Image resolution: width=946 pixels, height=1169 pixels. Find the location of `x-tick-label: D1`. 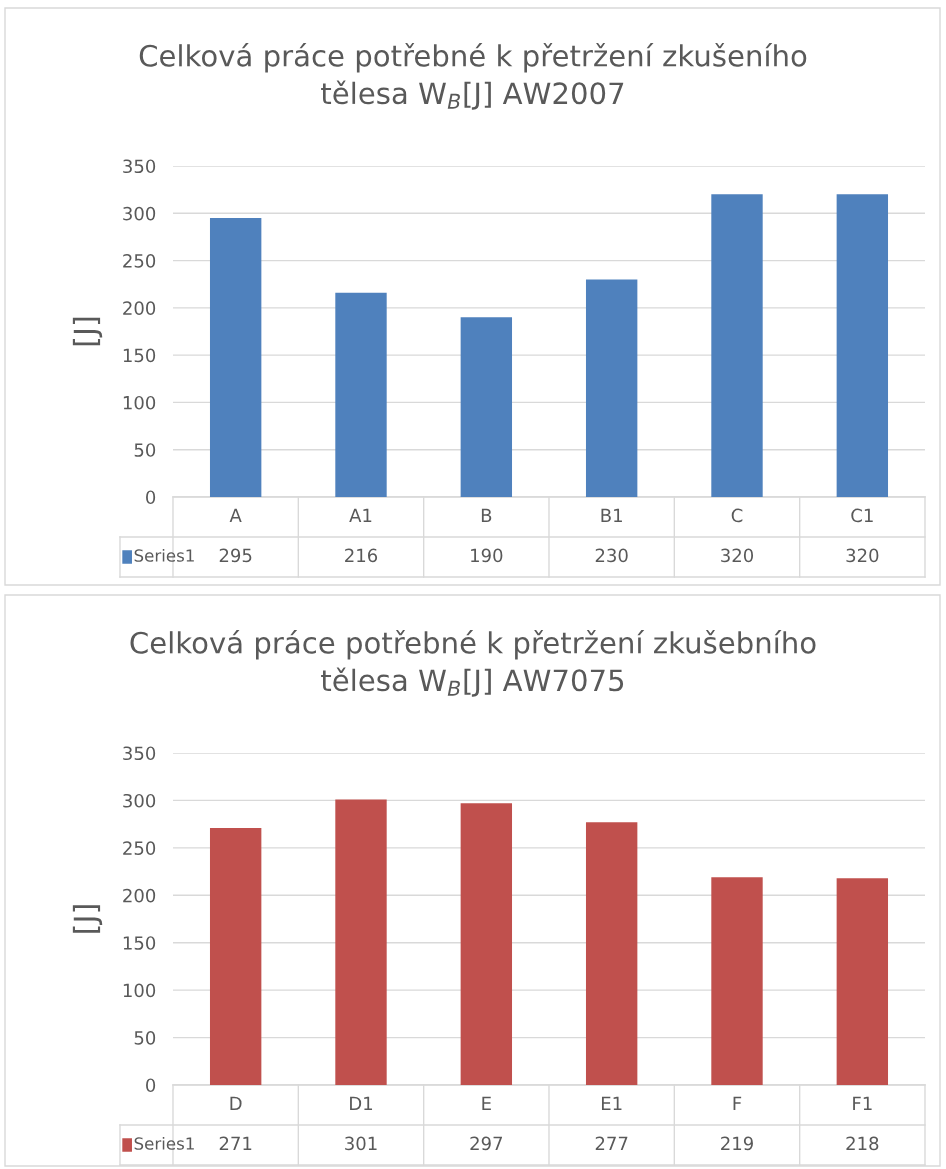

x-tick-label: D1 is located at coordinates (361, 1103).